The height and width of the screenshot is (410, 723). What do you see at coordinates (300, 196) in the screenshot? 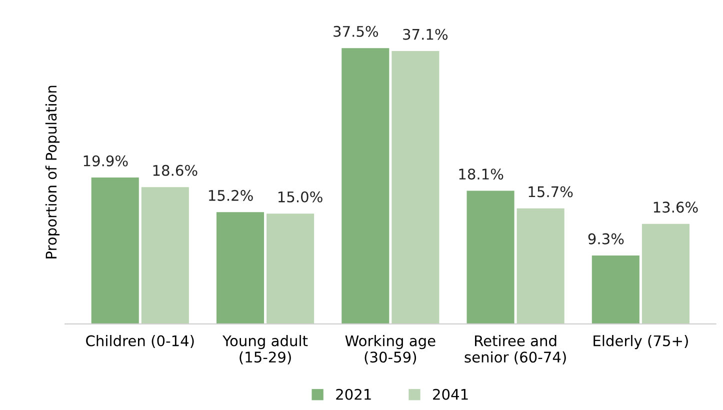
I see `data-label: 15.0%` at bounding box center [300, 196].